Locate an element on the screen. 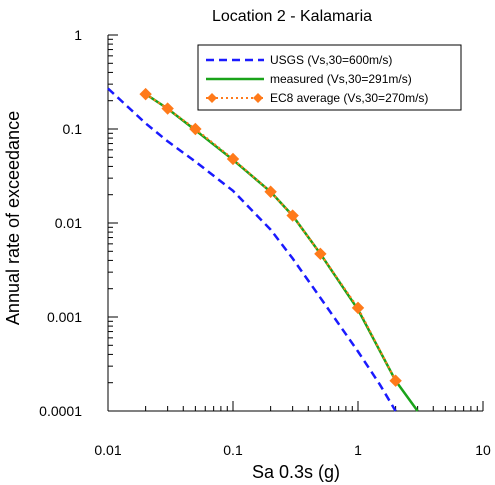 The width and height of the screenshot is (495, 485). legend-label: measured (Vs,30=291m/s) is located at coordinates (341, 79).